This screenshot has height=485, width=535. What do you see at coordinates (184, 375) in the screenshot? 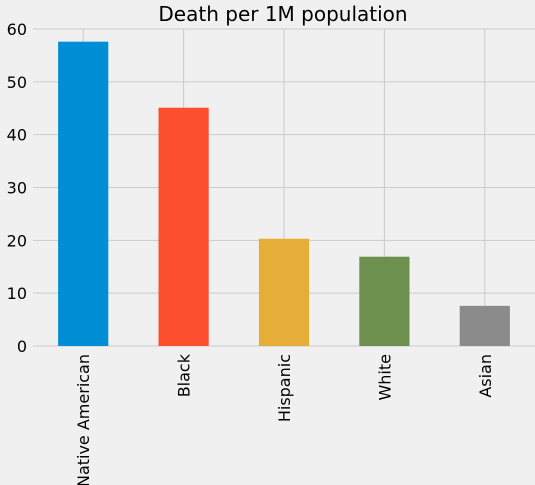
I see `x-tick-label: Black` at bounding box center [184, 375].